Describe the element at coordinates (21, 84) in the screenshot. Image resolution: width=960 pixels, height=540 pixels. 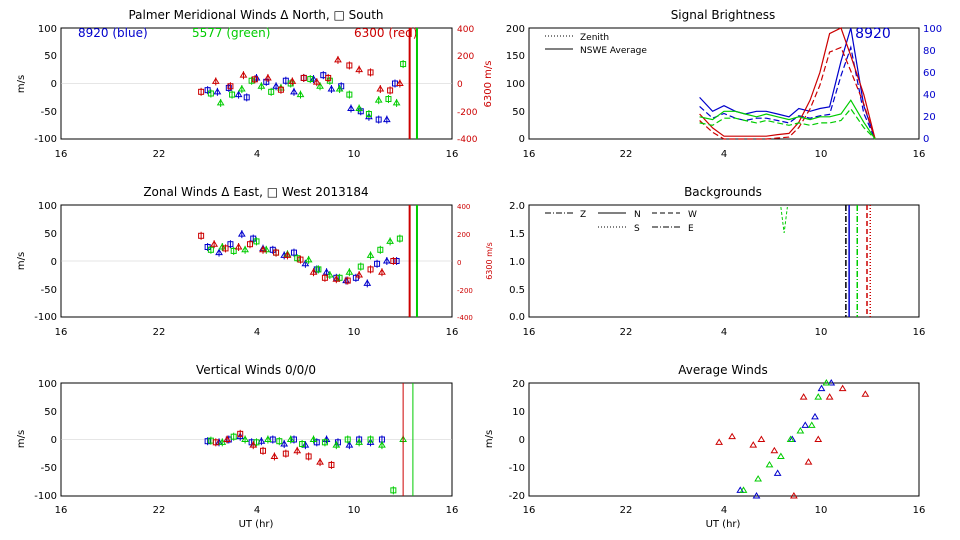
I see `meridional-ylabel: m/s` at that location.